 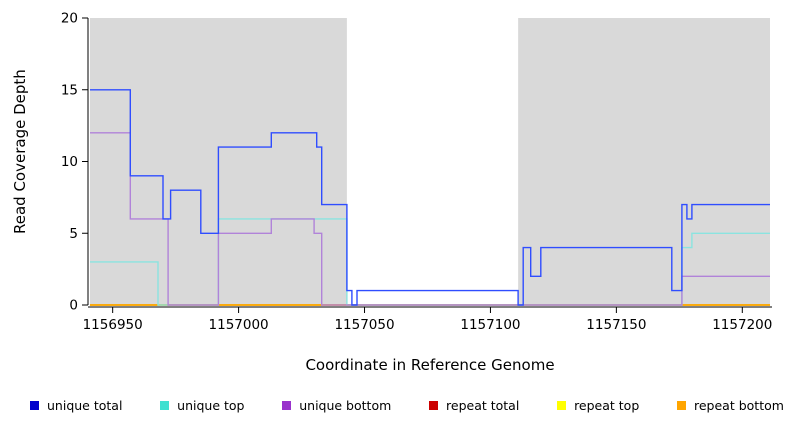 What do you see at coordinates (73, 234) in the screenshot?
I see `y-tick-label: 5` at bounding box center [73, 234].